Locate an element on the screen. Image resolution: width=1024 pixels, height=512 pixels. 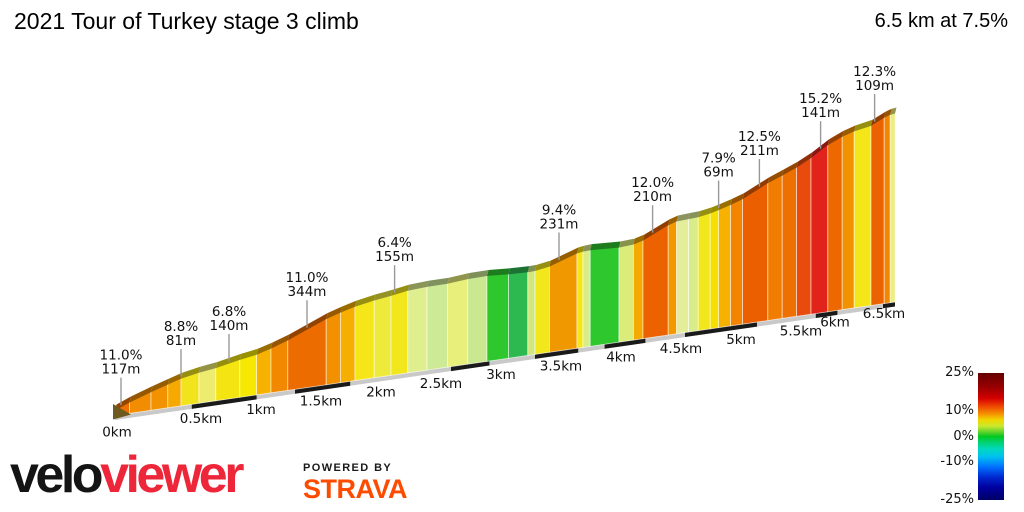
legend-tick-label: -25% is located at coordinates (957, 499).